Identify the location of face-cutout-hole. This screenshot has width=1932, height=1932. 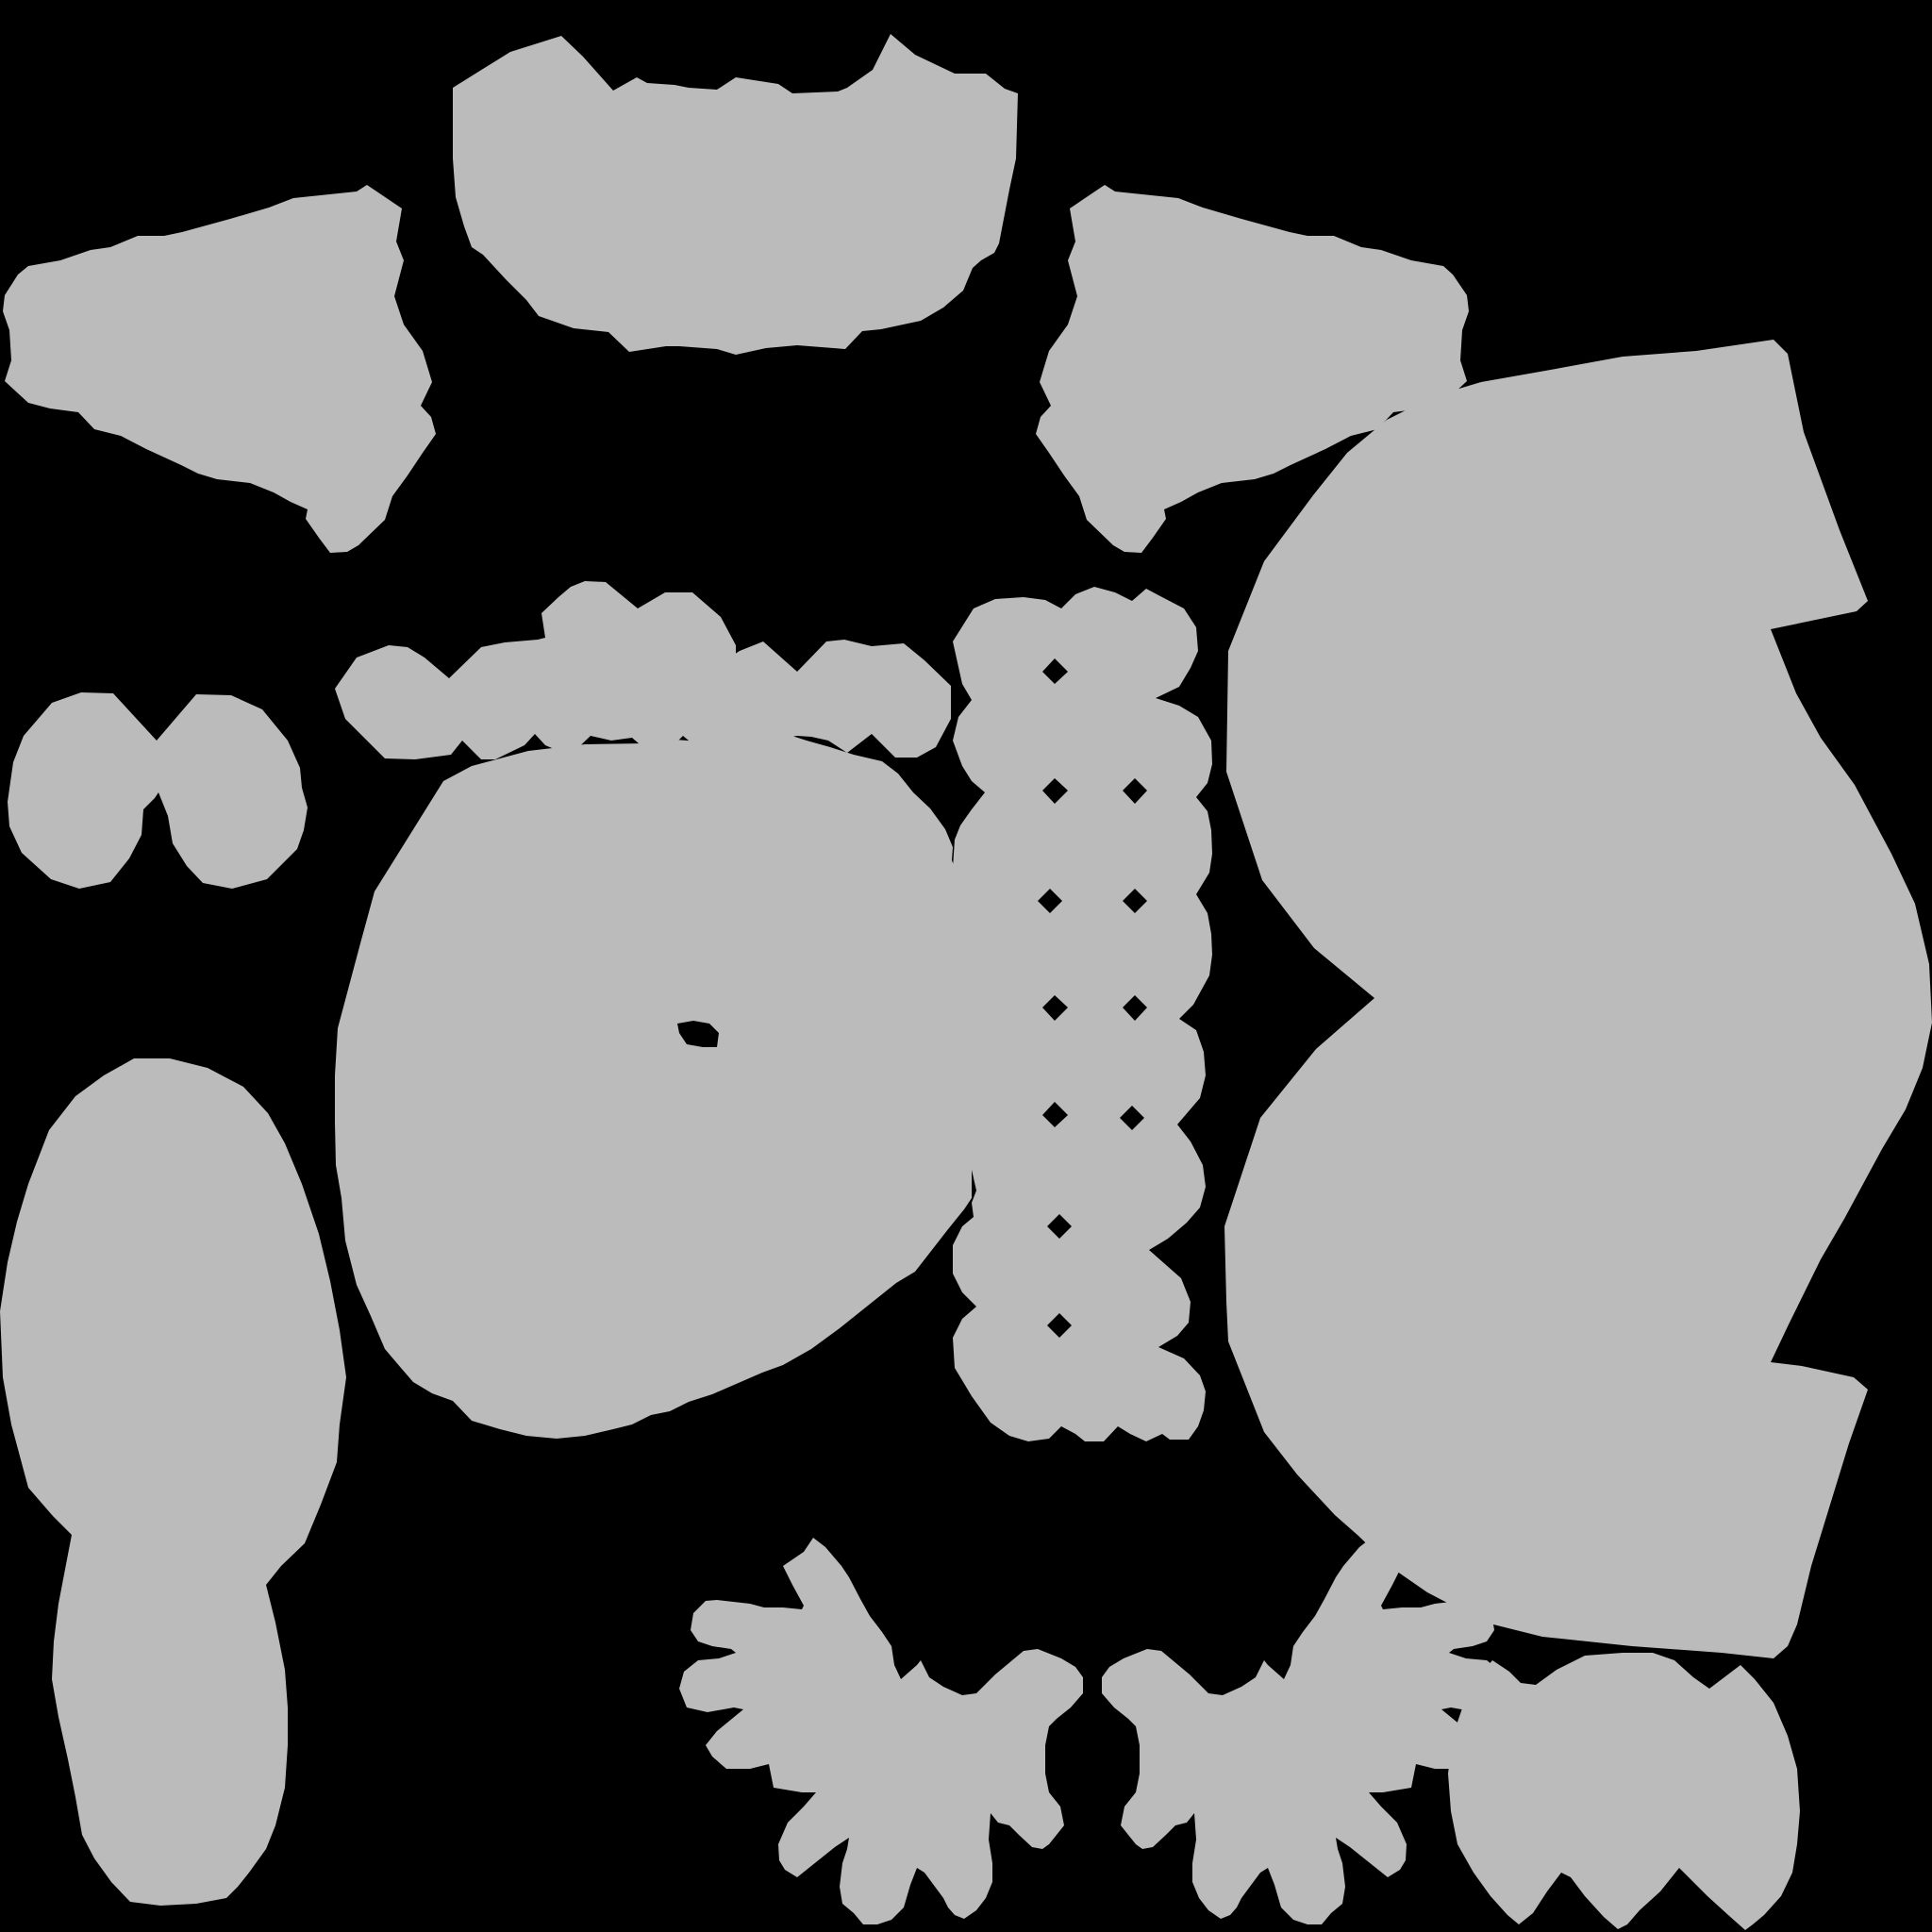
(698, 1034).